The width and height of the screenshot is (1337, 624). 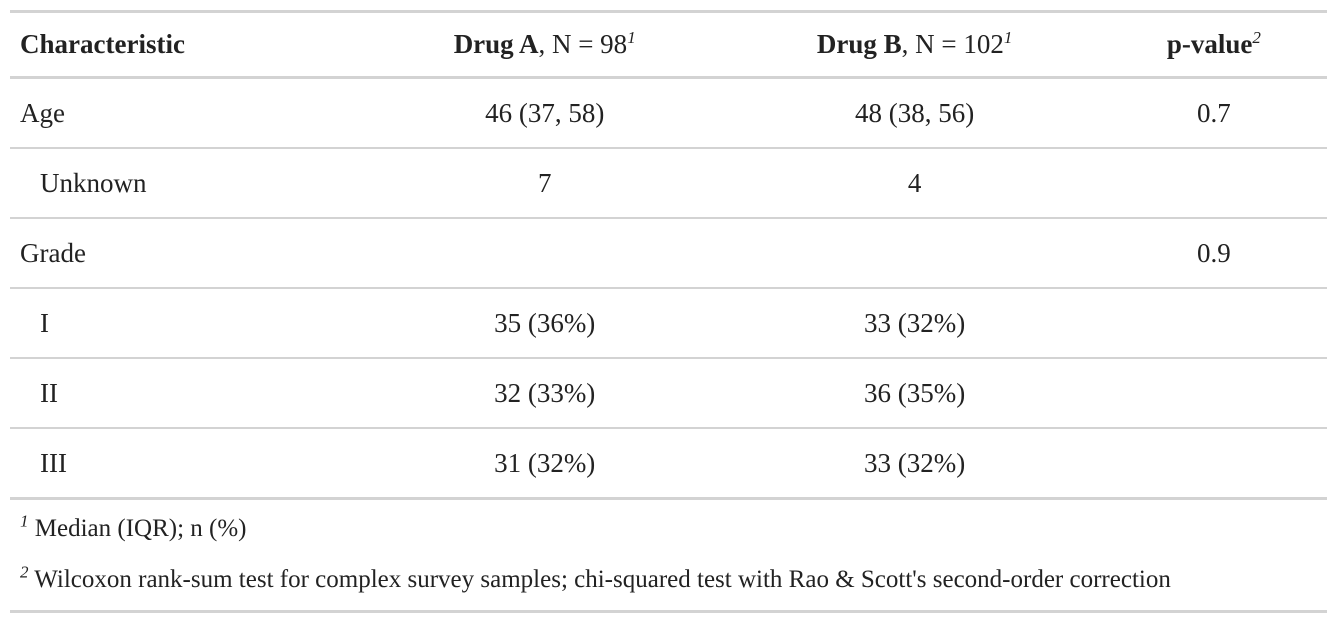 What do you see at coordinates (544, 113) in the screenshot?
I see `cell-drug-a: 46 (37, 58)` at bounding box center [544, 113].